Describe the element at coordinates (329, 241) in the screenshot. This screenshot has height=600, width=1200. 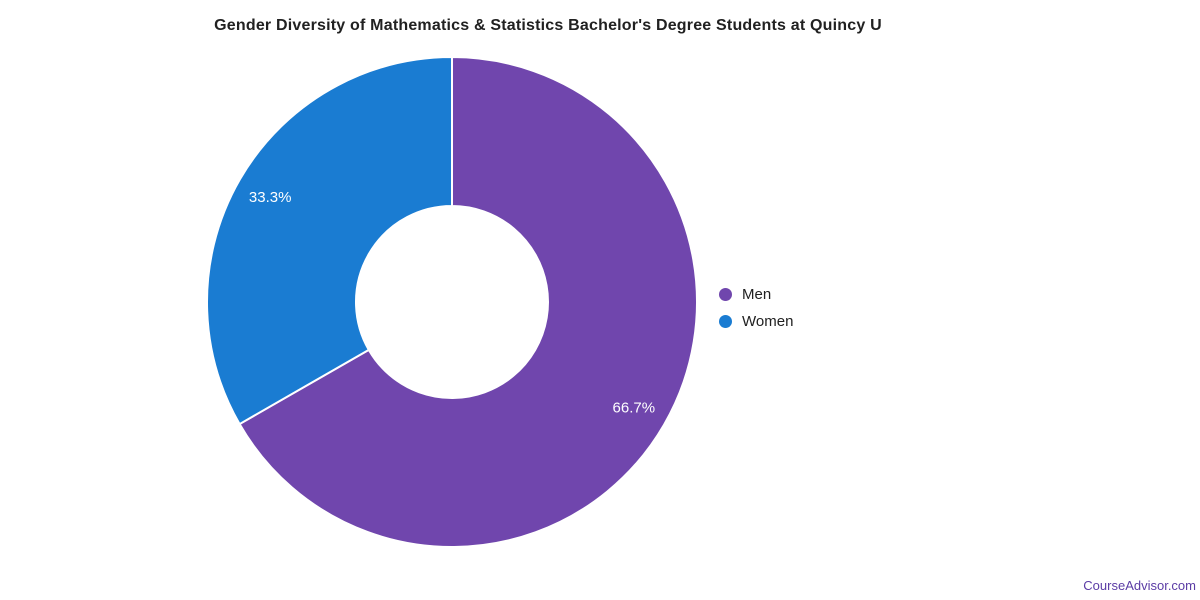
I see `pie-slice-women` at that location.